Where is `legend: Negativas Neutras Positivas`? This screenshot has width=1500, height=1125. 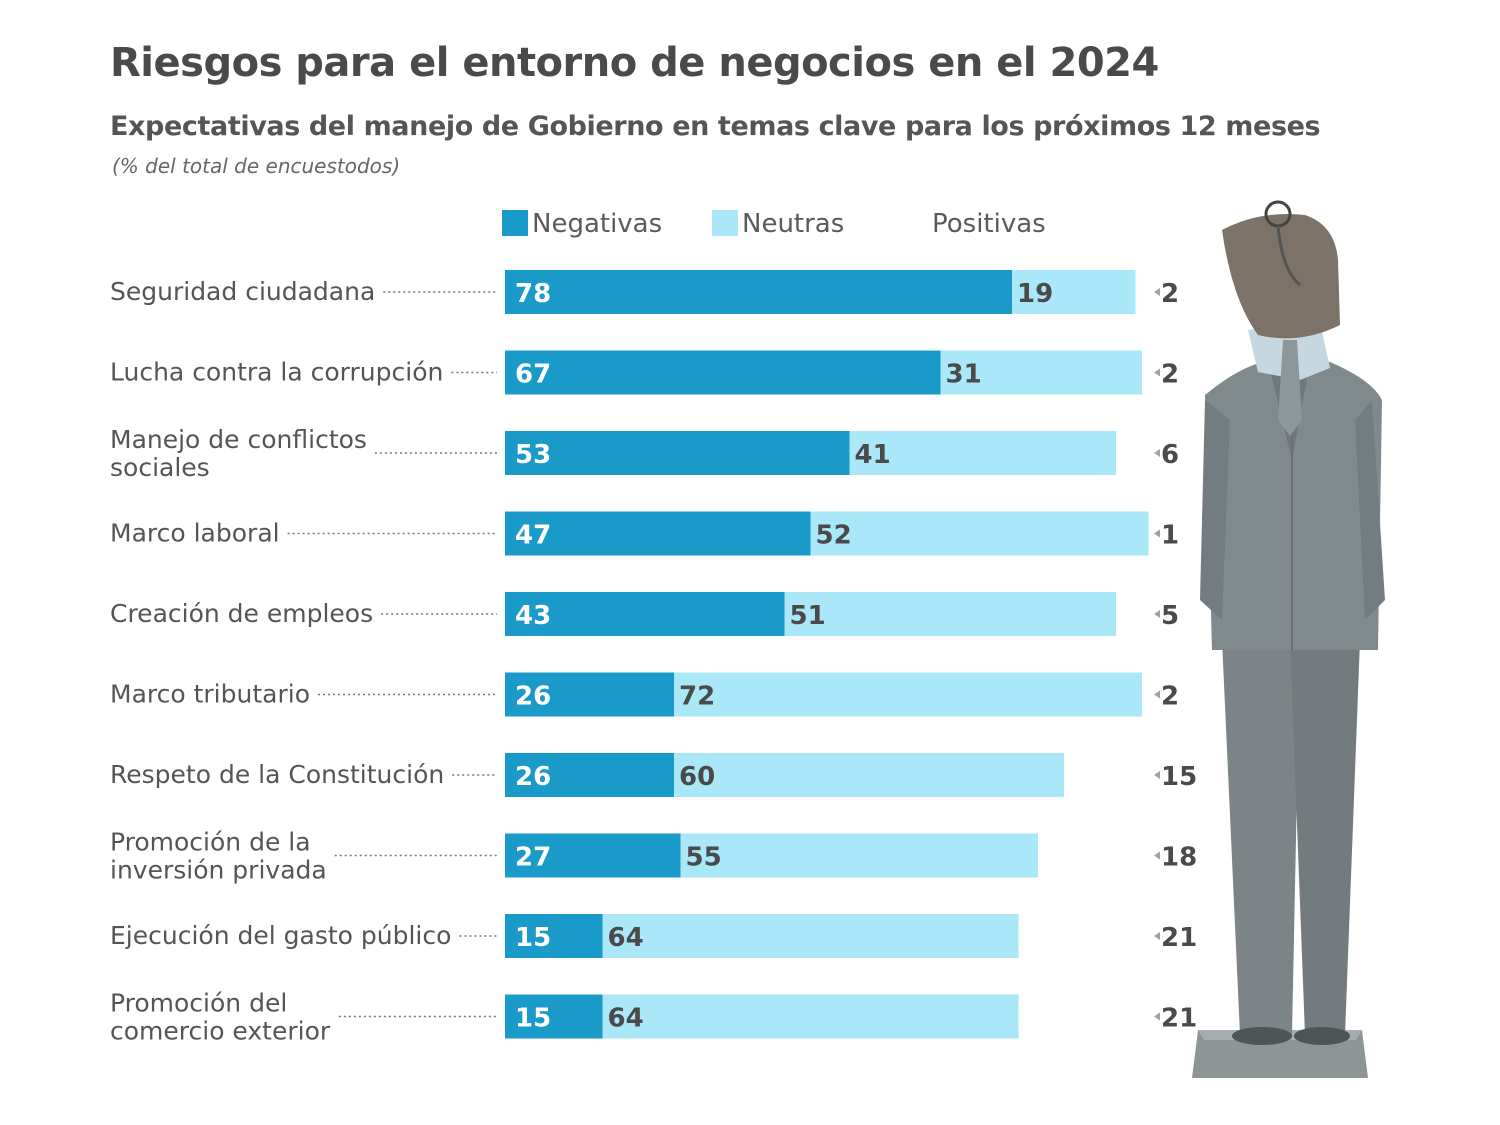 legend: Negativas Neutras Positivas is located at coordinates (774, 224).